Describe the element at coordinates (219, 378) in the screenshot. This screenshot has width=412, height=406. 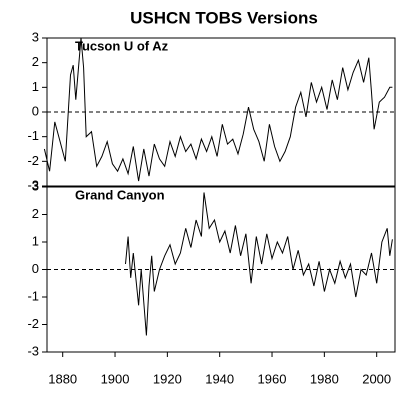
I see `x-tick-label: 1940` at that location.